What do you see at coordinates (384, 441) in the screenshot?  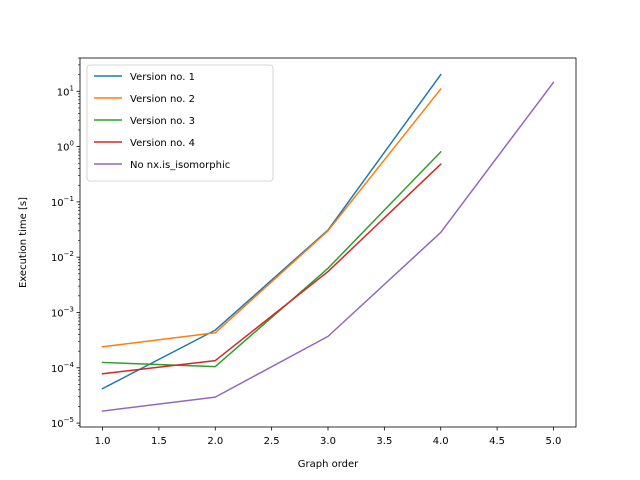 I see `x-tick-label: 3.5` at bounding box center [384, 441].